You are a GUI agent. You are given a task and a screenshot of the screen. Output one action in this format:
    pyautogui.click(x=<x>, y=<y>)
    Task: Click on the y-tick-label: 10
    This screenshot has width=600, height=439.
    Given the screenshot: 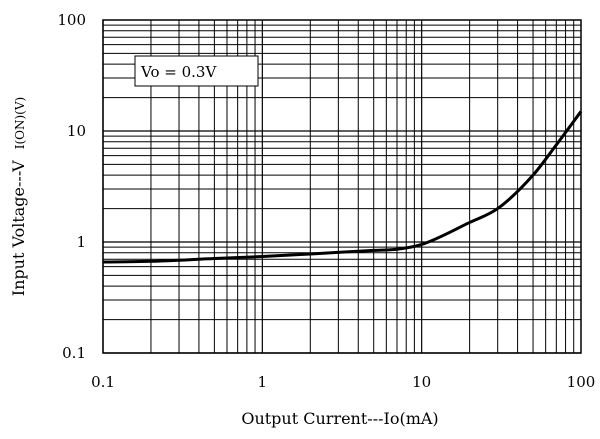 What is the action you would take?
    pyautogui.click(x=76, y=131)
    